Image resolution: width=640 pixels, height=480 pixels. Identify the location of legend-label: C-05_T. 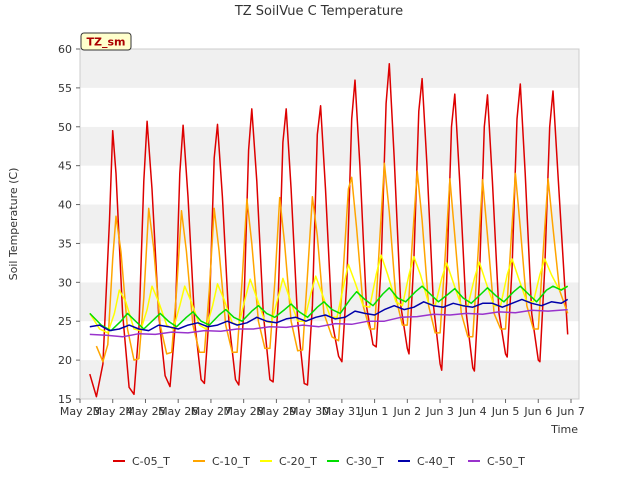
(151, 461).